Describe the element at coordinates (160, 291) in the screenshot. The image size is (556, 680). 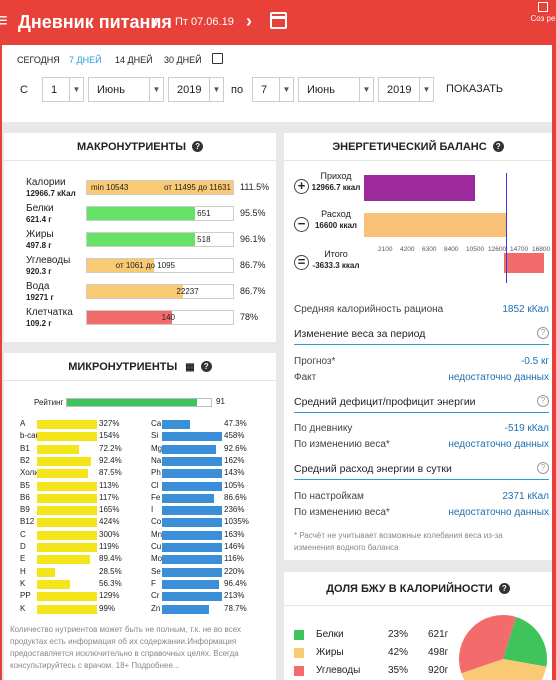
I see `macro-bar: 22237` at that location.